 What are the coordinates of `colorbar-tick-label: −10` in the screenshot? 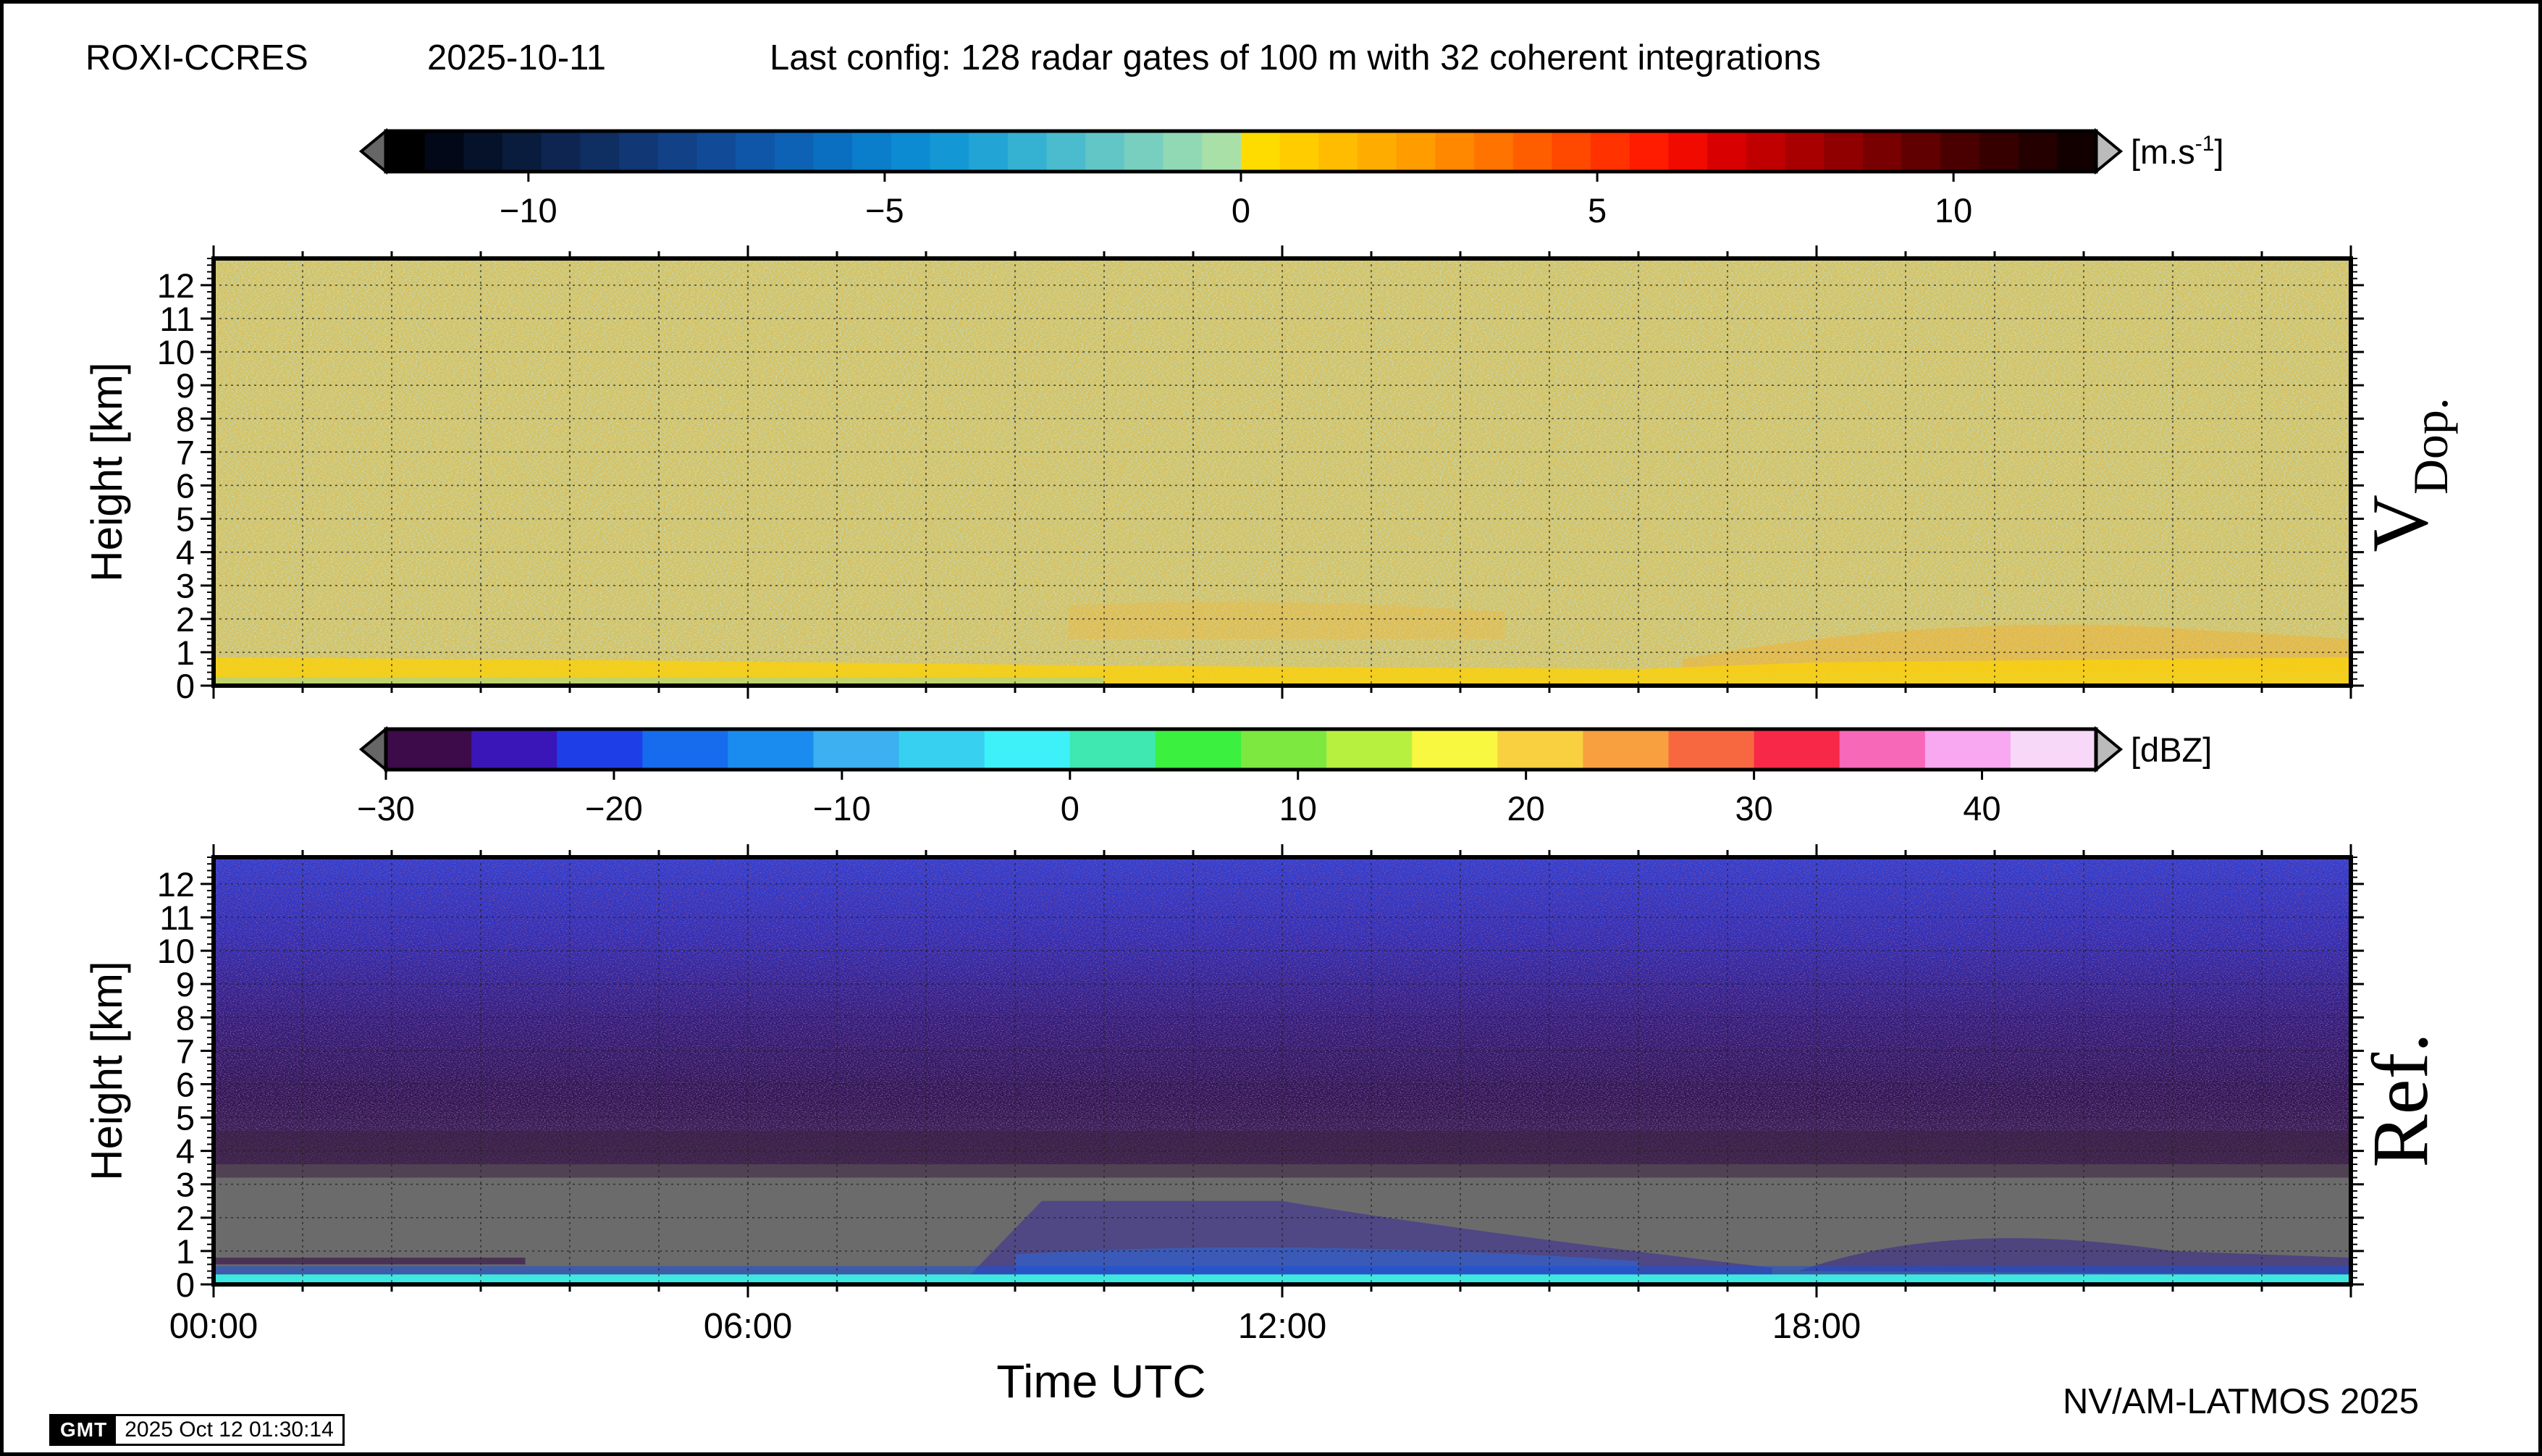 It's located at (842, 809).